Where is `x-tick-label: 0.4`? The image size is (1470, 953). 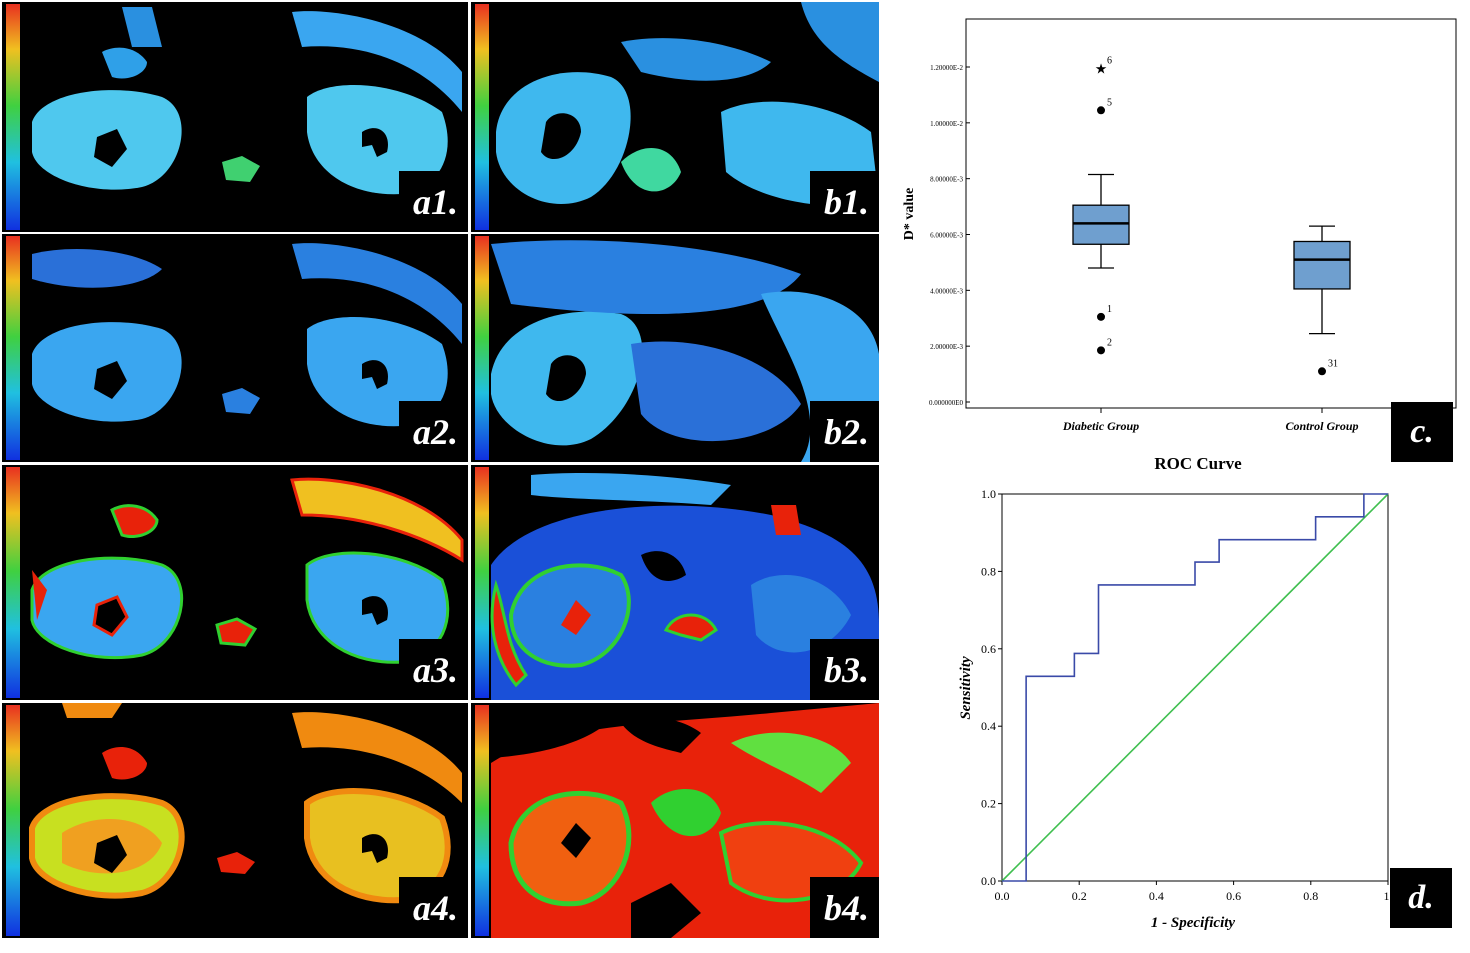 x-tick-label: 0.4 is located at coordinates (1156, 896).